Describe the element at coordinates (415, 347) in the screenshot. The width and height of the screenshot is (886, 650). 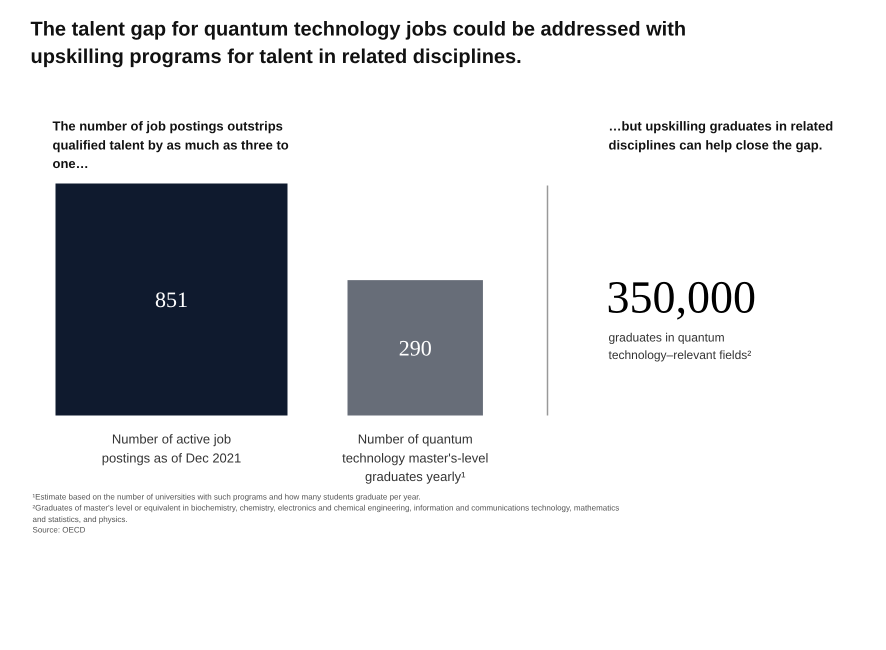
I see `data-label: 290` at that location.